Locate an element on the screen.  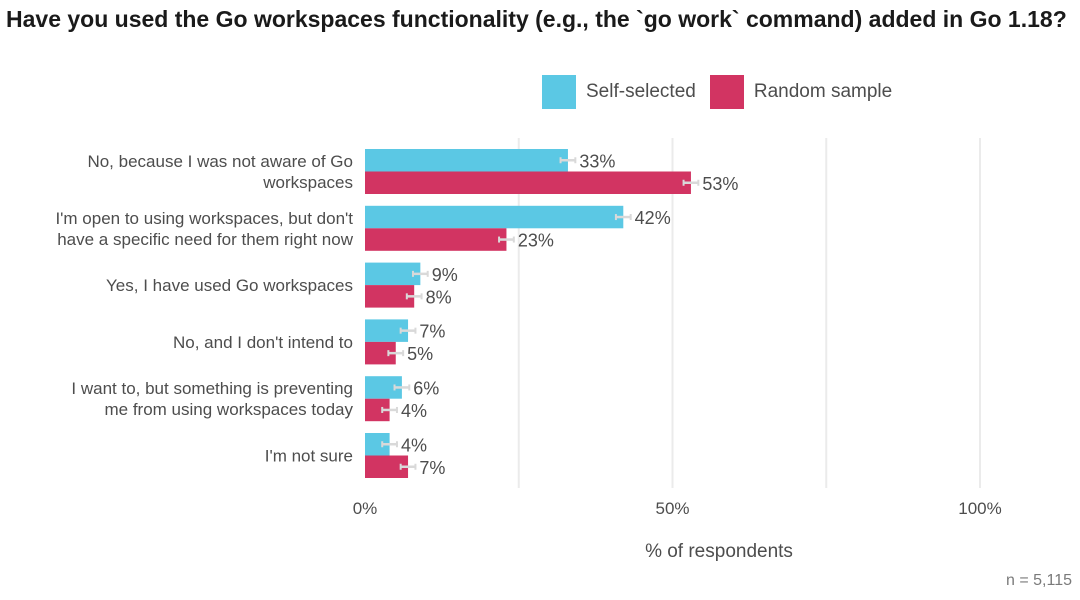
value-label-self-selected: 42% is located at coordinates (653, 218).